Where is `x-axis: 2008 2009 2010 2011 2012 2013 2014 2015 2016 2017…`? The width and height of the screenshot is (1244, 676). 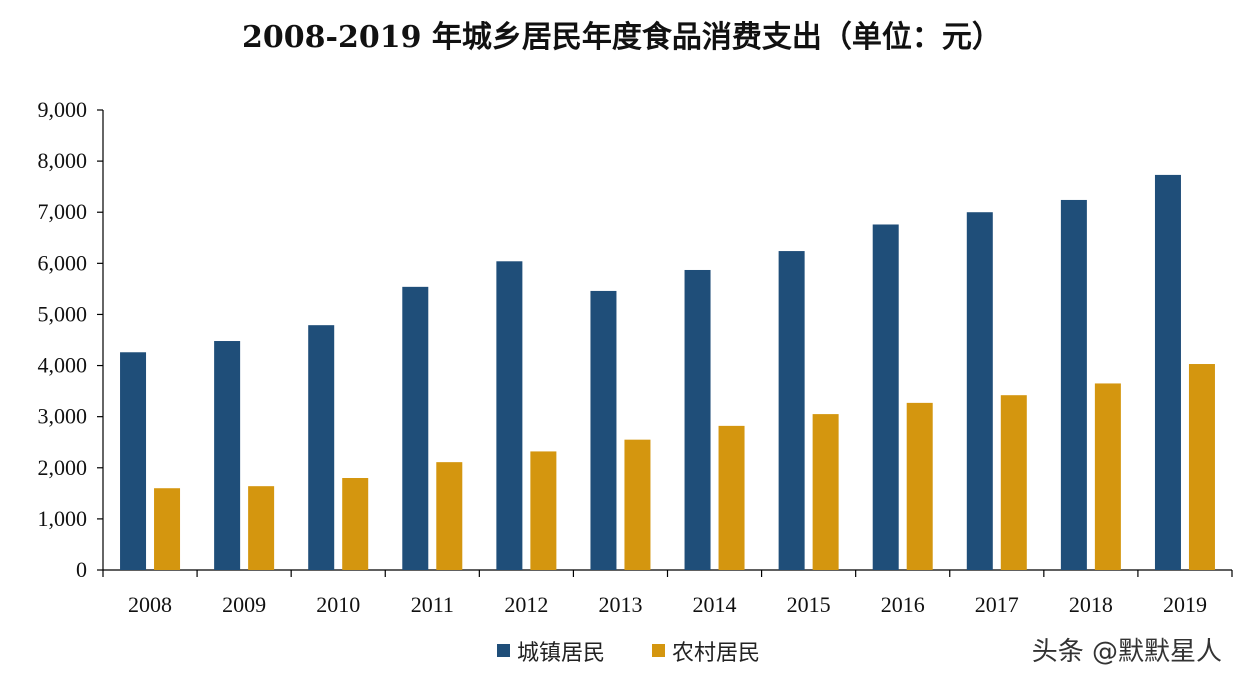
x-axis: 2008 2009 2010 2011 2012 2013 2014 2015 2016 2017… is located at coordinates (667, 593).